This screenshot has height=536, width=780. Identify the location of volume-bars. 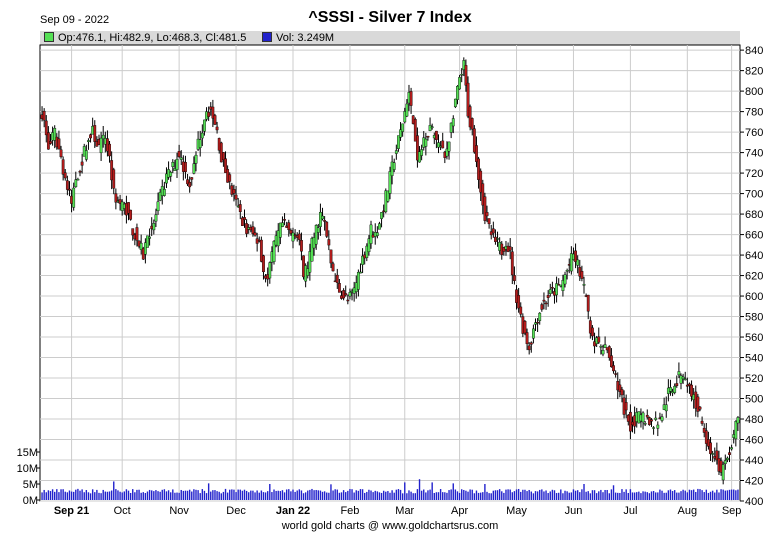
(390, 489).